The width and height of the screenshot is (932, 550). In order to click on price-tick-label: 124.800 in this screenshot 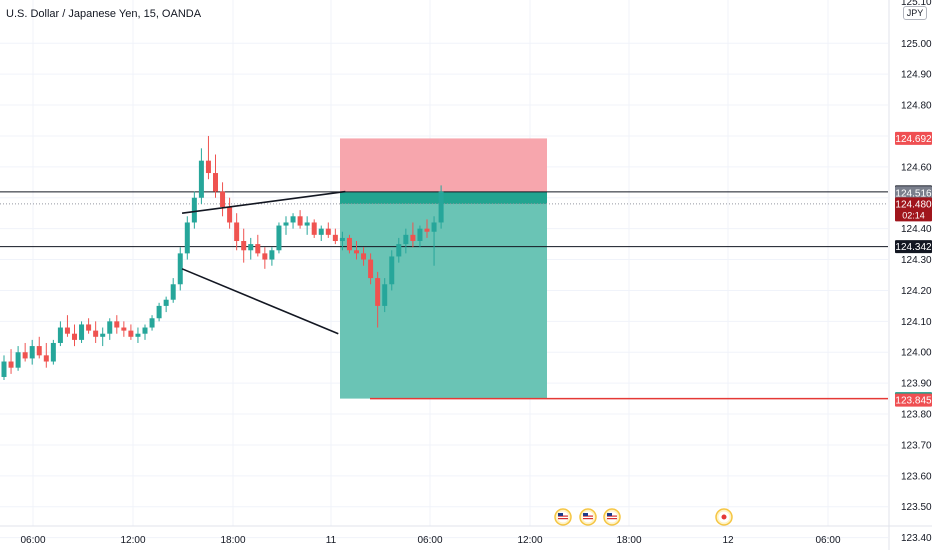, I will do `click(916, 106)`.